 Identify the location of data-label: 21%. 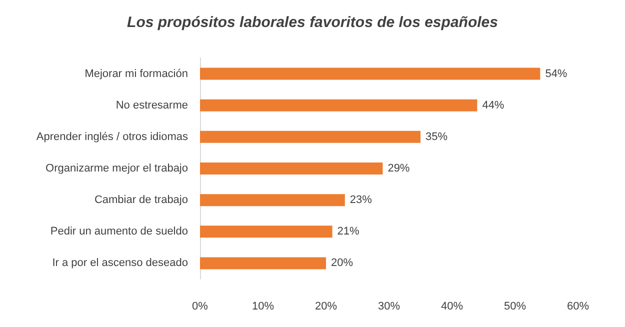
(348, 232).